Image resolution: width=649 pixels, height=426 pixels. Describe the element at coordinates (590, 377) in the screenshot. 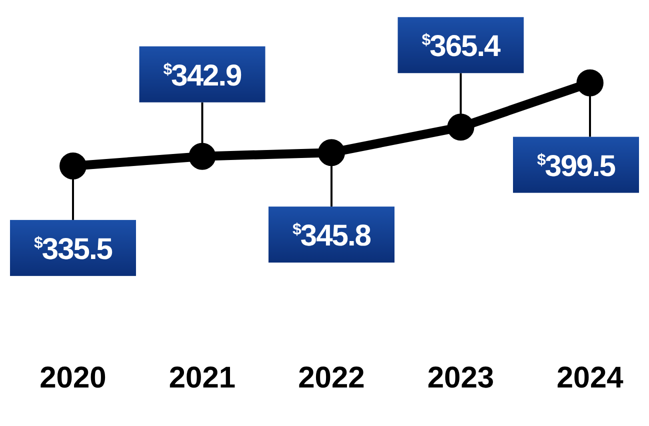

I see `x-tick-label: 2024` at that location.